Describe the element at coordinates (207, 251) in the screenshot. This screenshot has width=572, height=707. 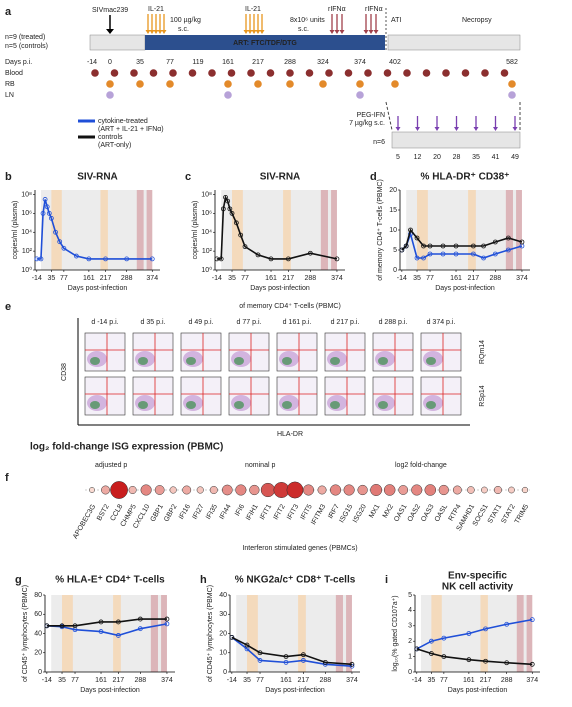
I see `y-tick-label: 10²` at that location.